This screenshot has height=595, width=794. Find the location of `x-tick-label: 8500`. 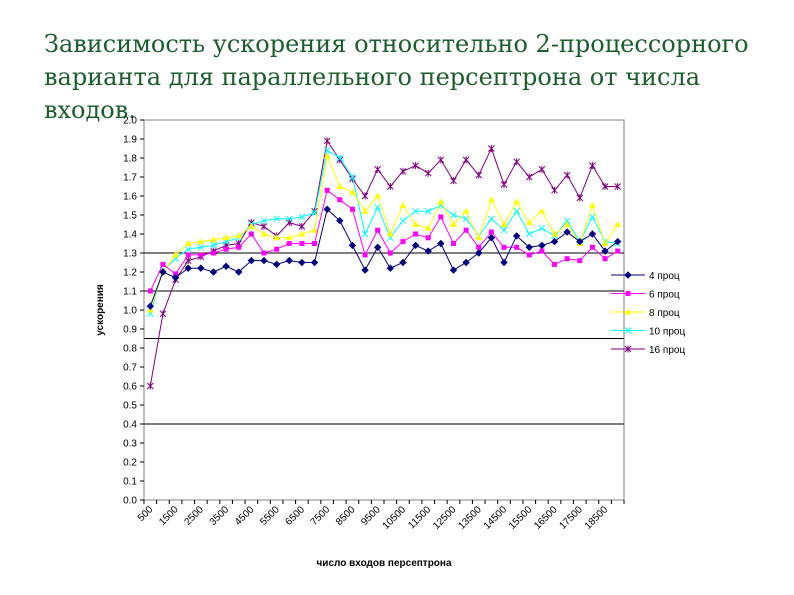

x-tick-label: 8500 is located at coordinates (346, 516).